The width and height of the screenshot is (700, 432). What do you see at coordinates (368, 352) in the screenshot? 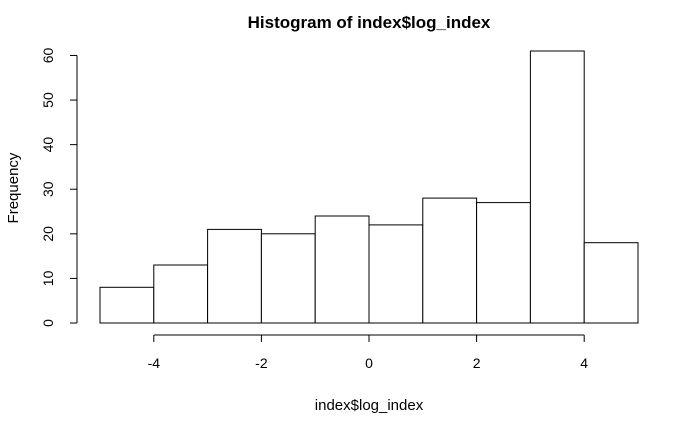
I see `x-axis: -4 -2 0 2 4` at bounding box center [368, 352].